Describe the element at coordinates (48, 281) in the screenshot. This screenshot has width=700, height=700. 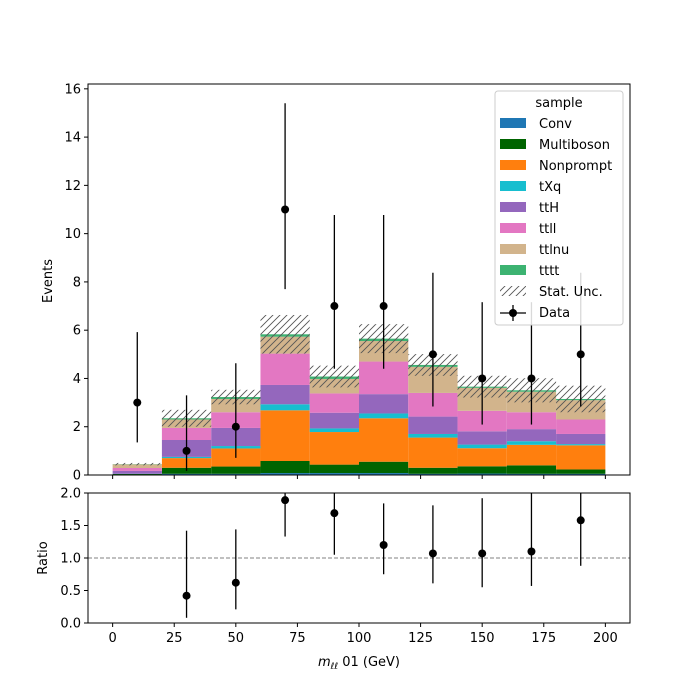
I see `y-axis-label: Events` at that location.